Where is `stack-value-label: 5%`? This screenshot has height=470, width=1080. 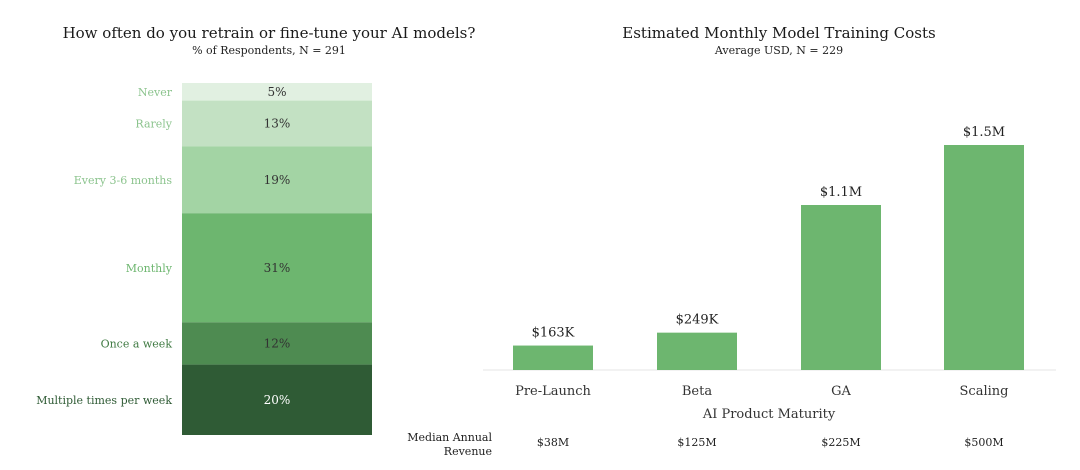 stack-value-label: 5% is located at coordinates (276, 92).